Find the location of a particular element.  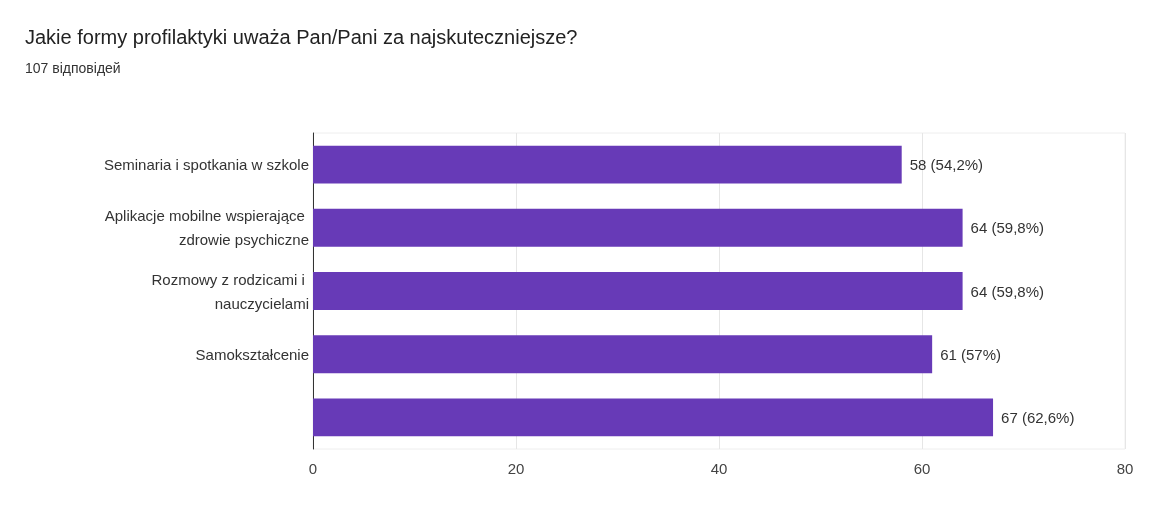

data-label: 67 (62,6%) is located at coordinates (1038, 417).